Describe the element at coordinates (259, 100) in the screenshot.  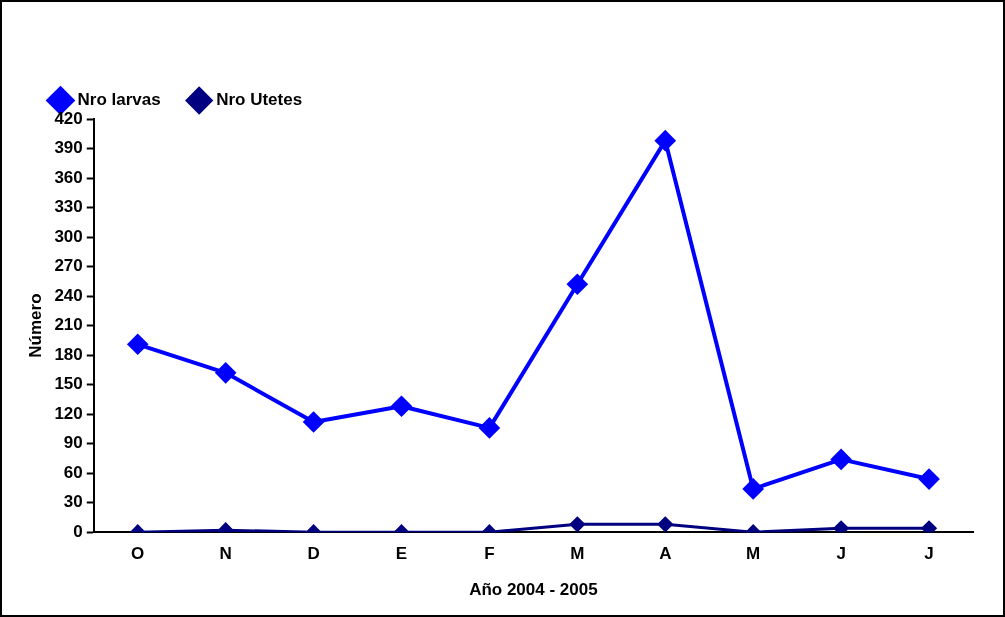
I see `legend-label: Nro Utetes` at that location.